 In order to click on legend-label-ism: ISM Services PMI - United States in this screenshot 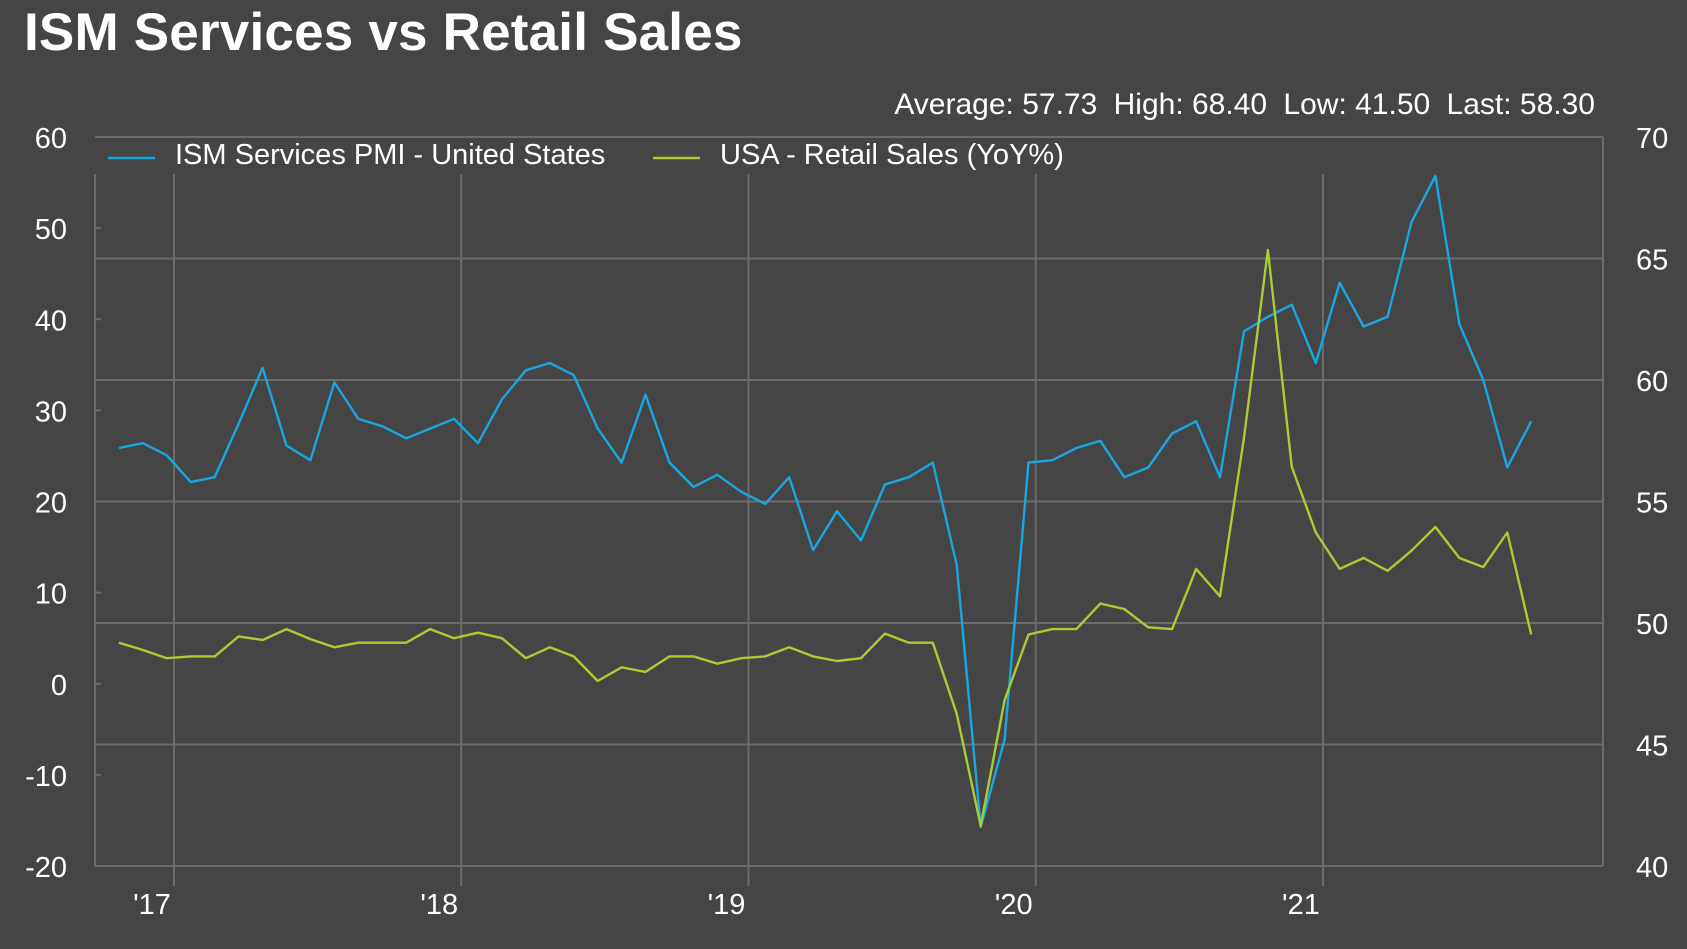, I will do `click(390, 155)`.